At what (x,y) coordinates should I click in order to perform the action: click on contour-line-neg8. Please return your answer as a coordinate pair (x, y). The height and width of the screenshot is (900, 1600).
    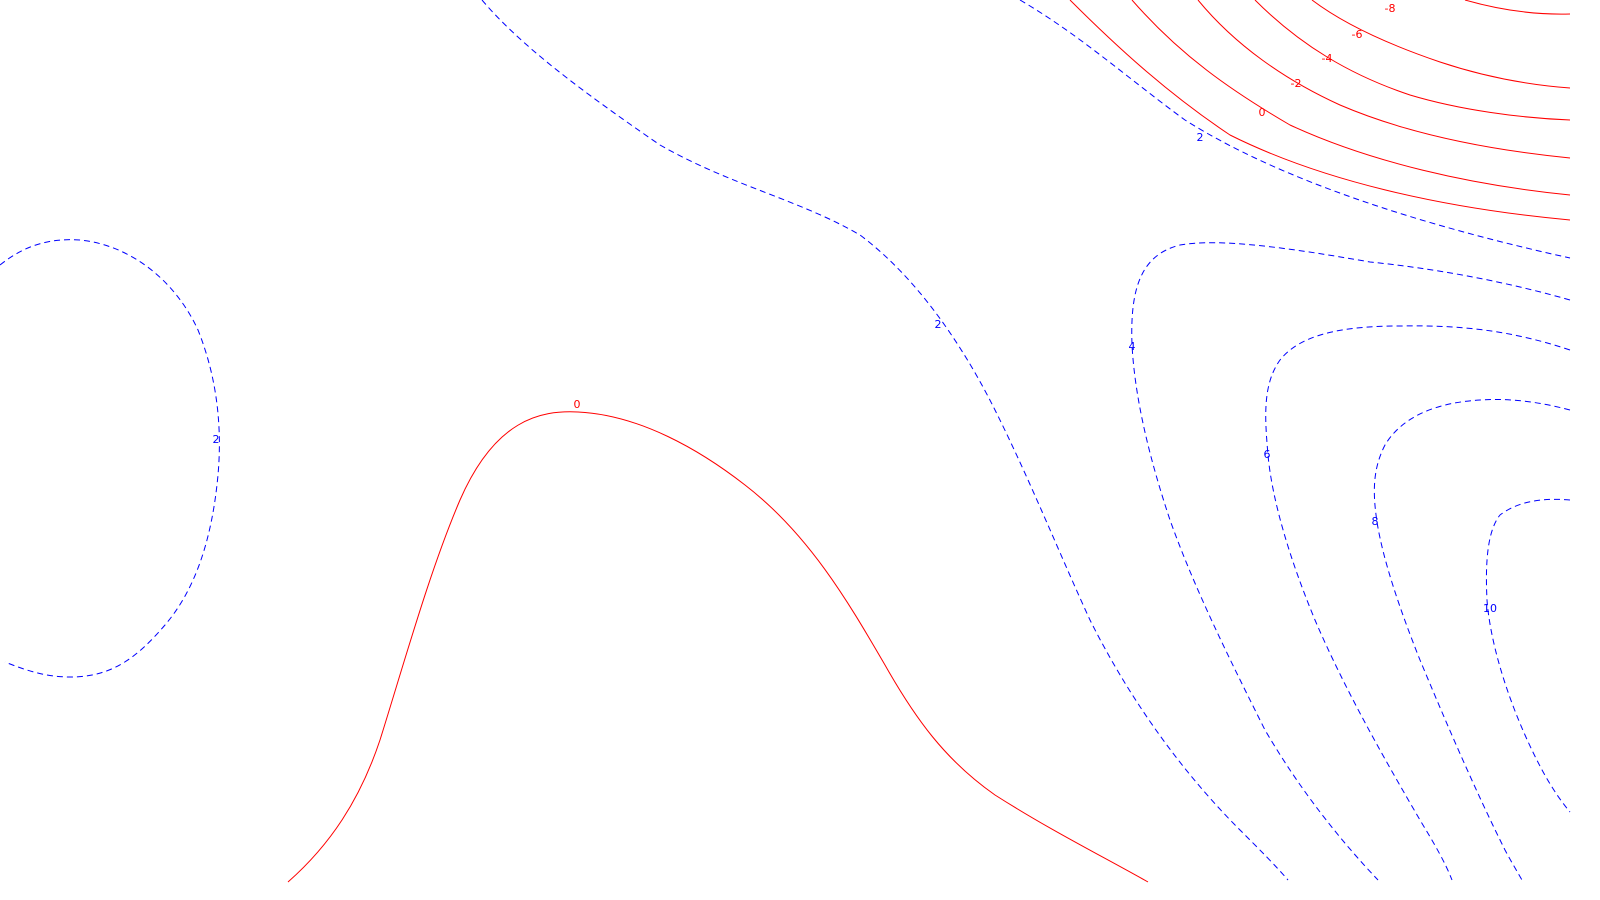
    Looking at the image, I should click on (1441, 44).